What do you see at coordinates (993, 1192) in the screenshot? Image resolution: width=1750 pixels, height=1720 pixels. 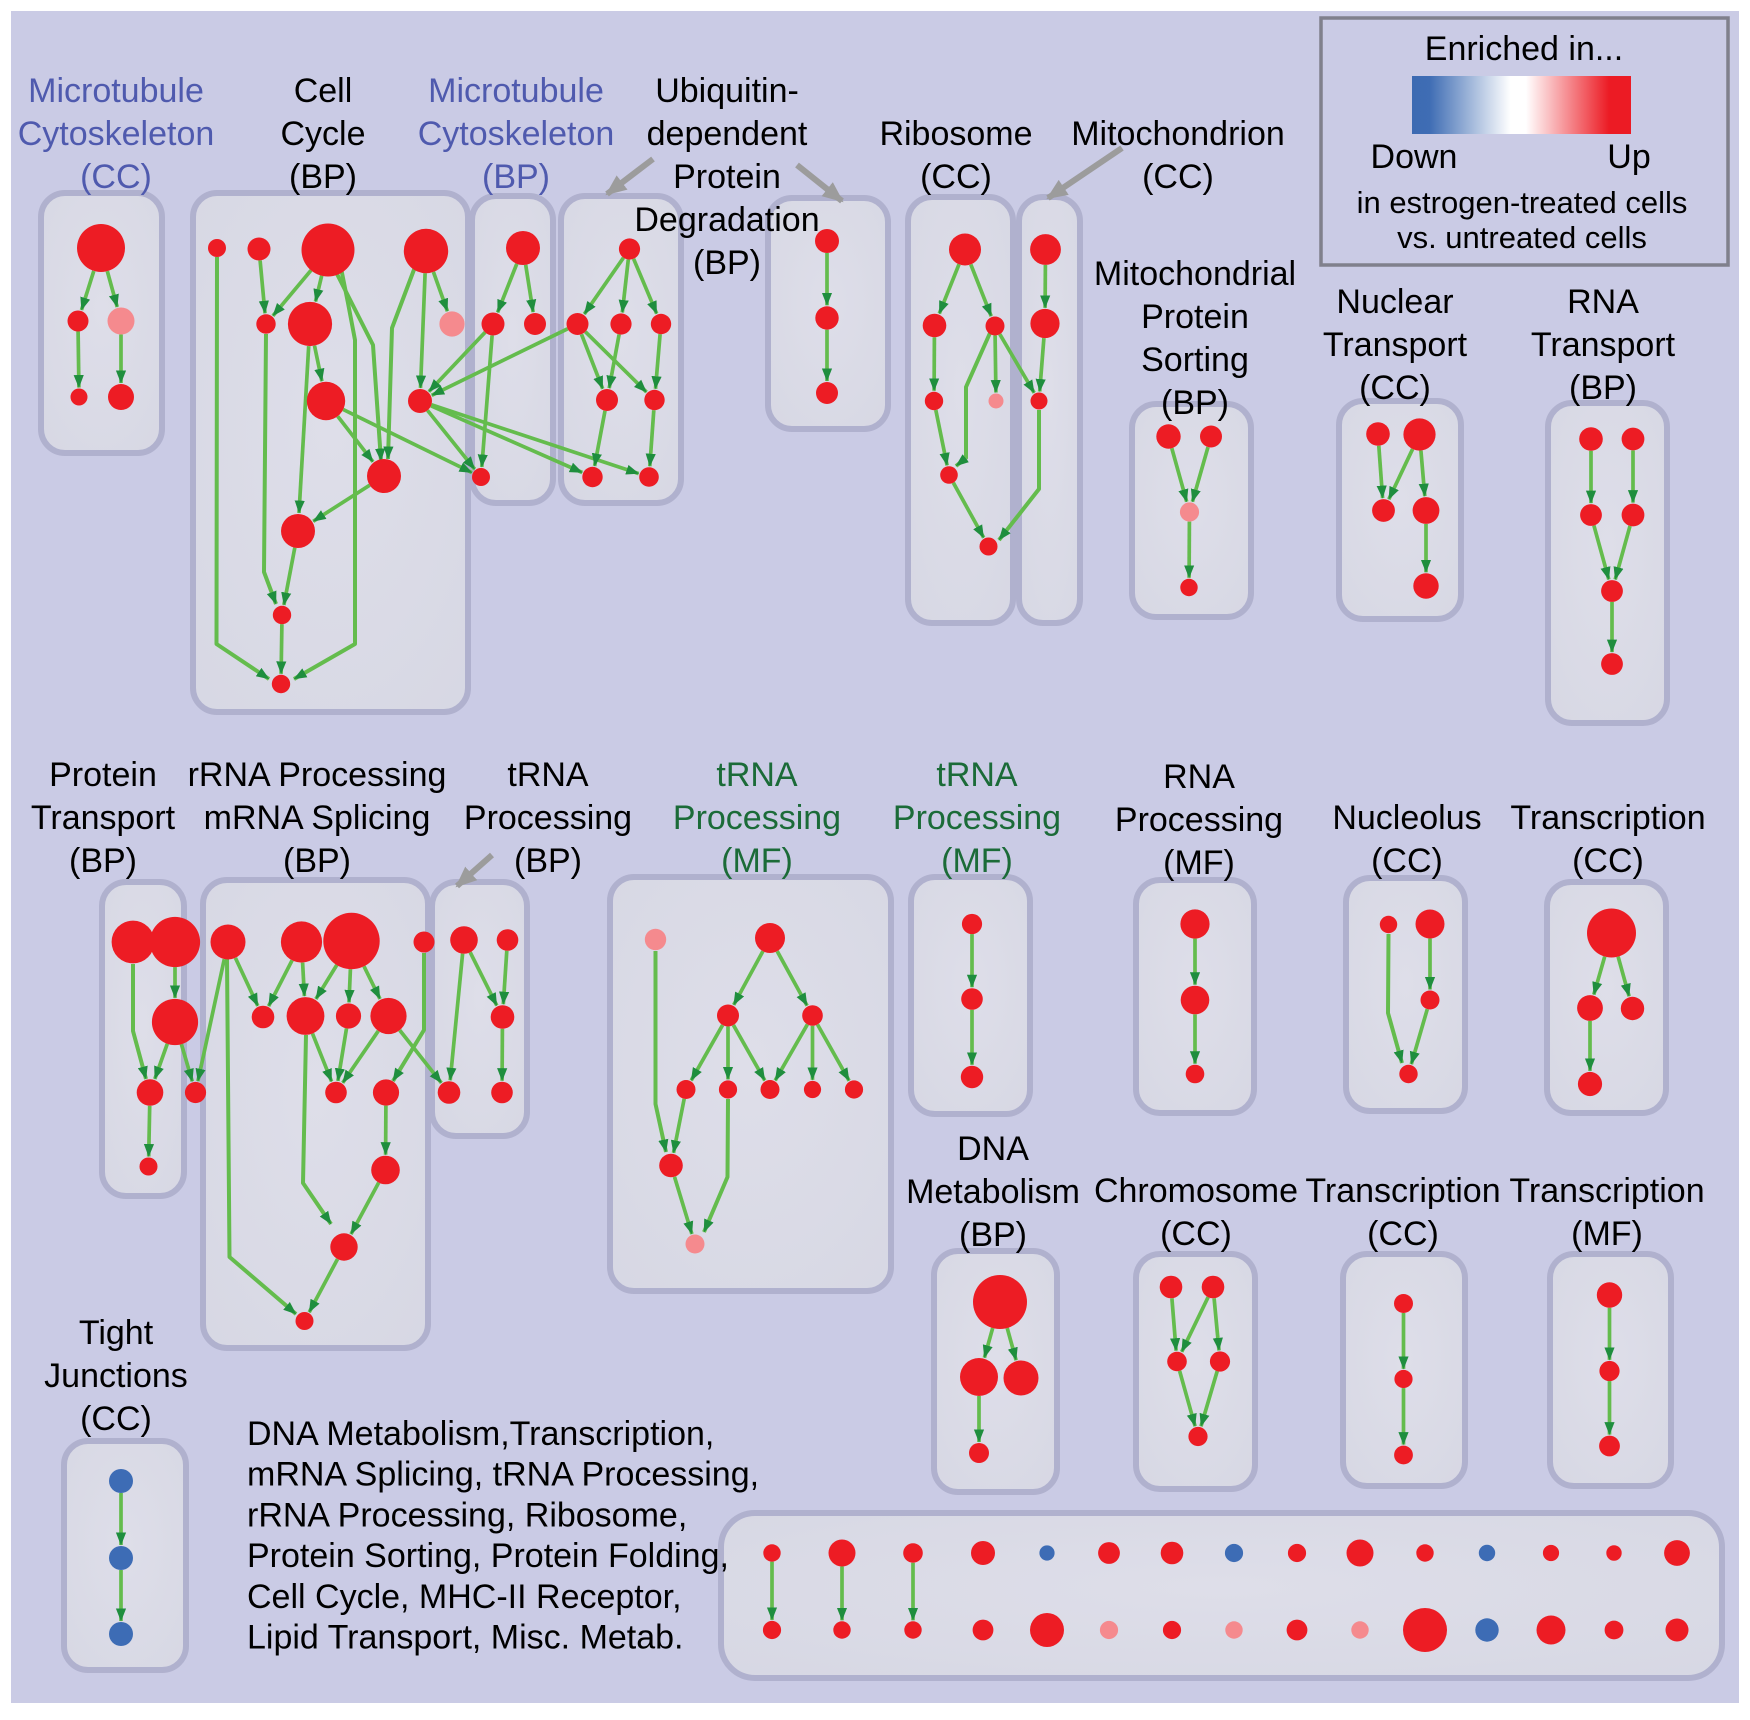 I see `svg-text: Metabolism` at bounding box center [993, 1192].